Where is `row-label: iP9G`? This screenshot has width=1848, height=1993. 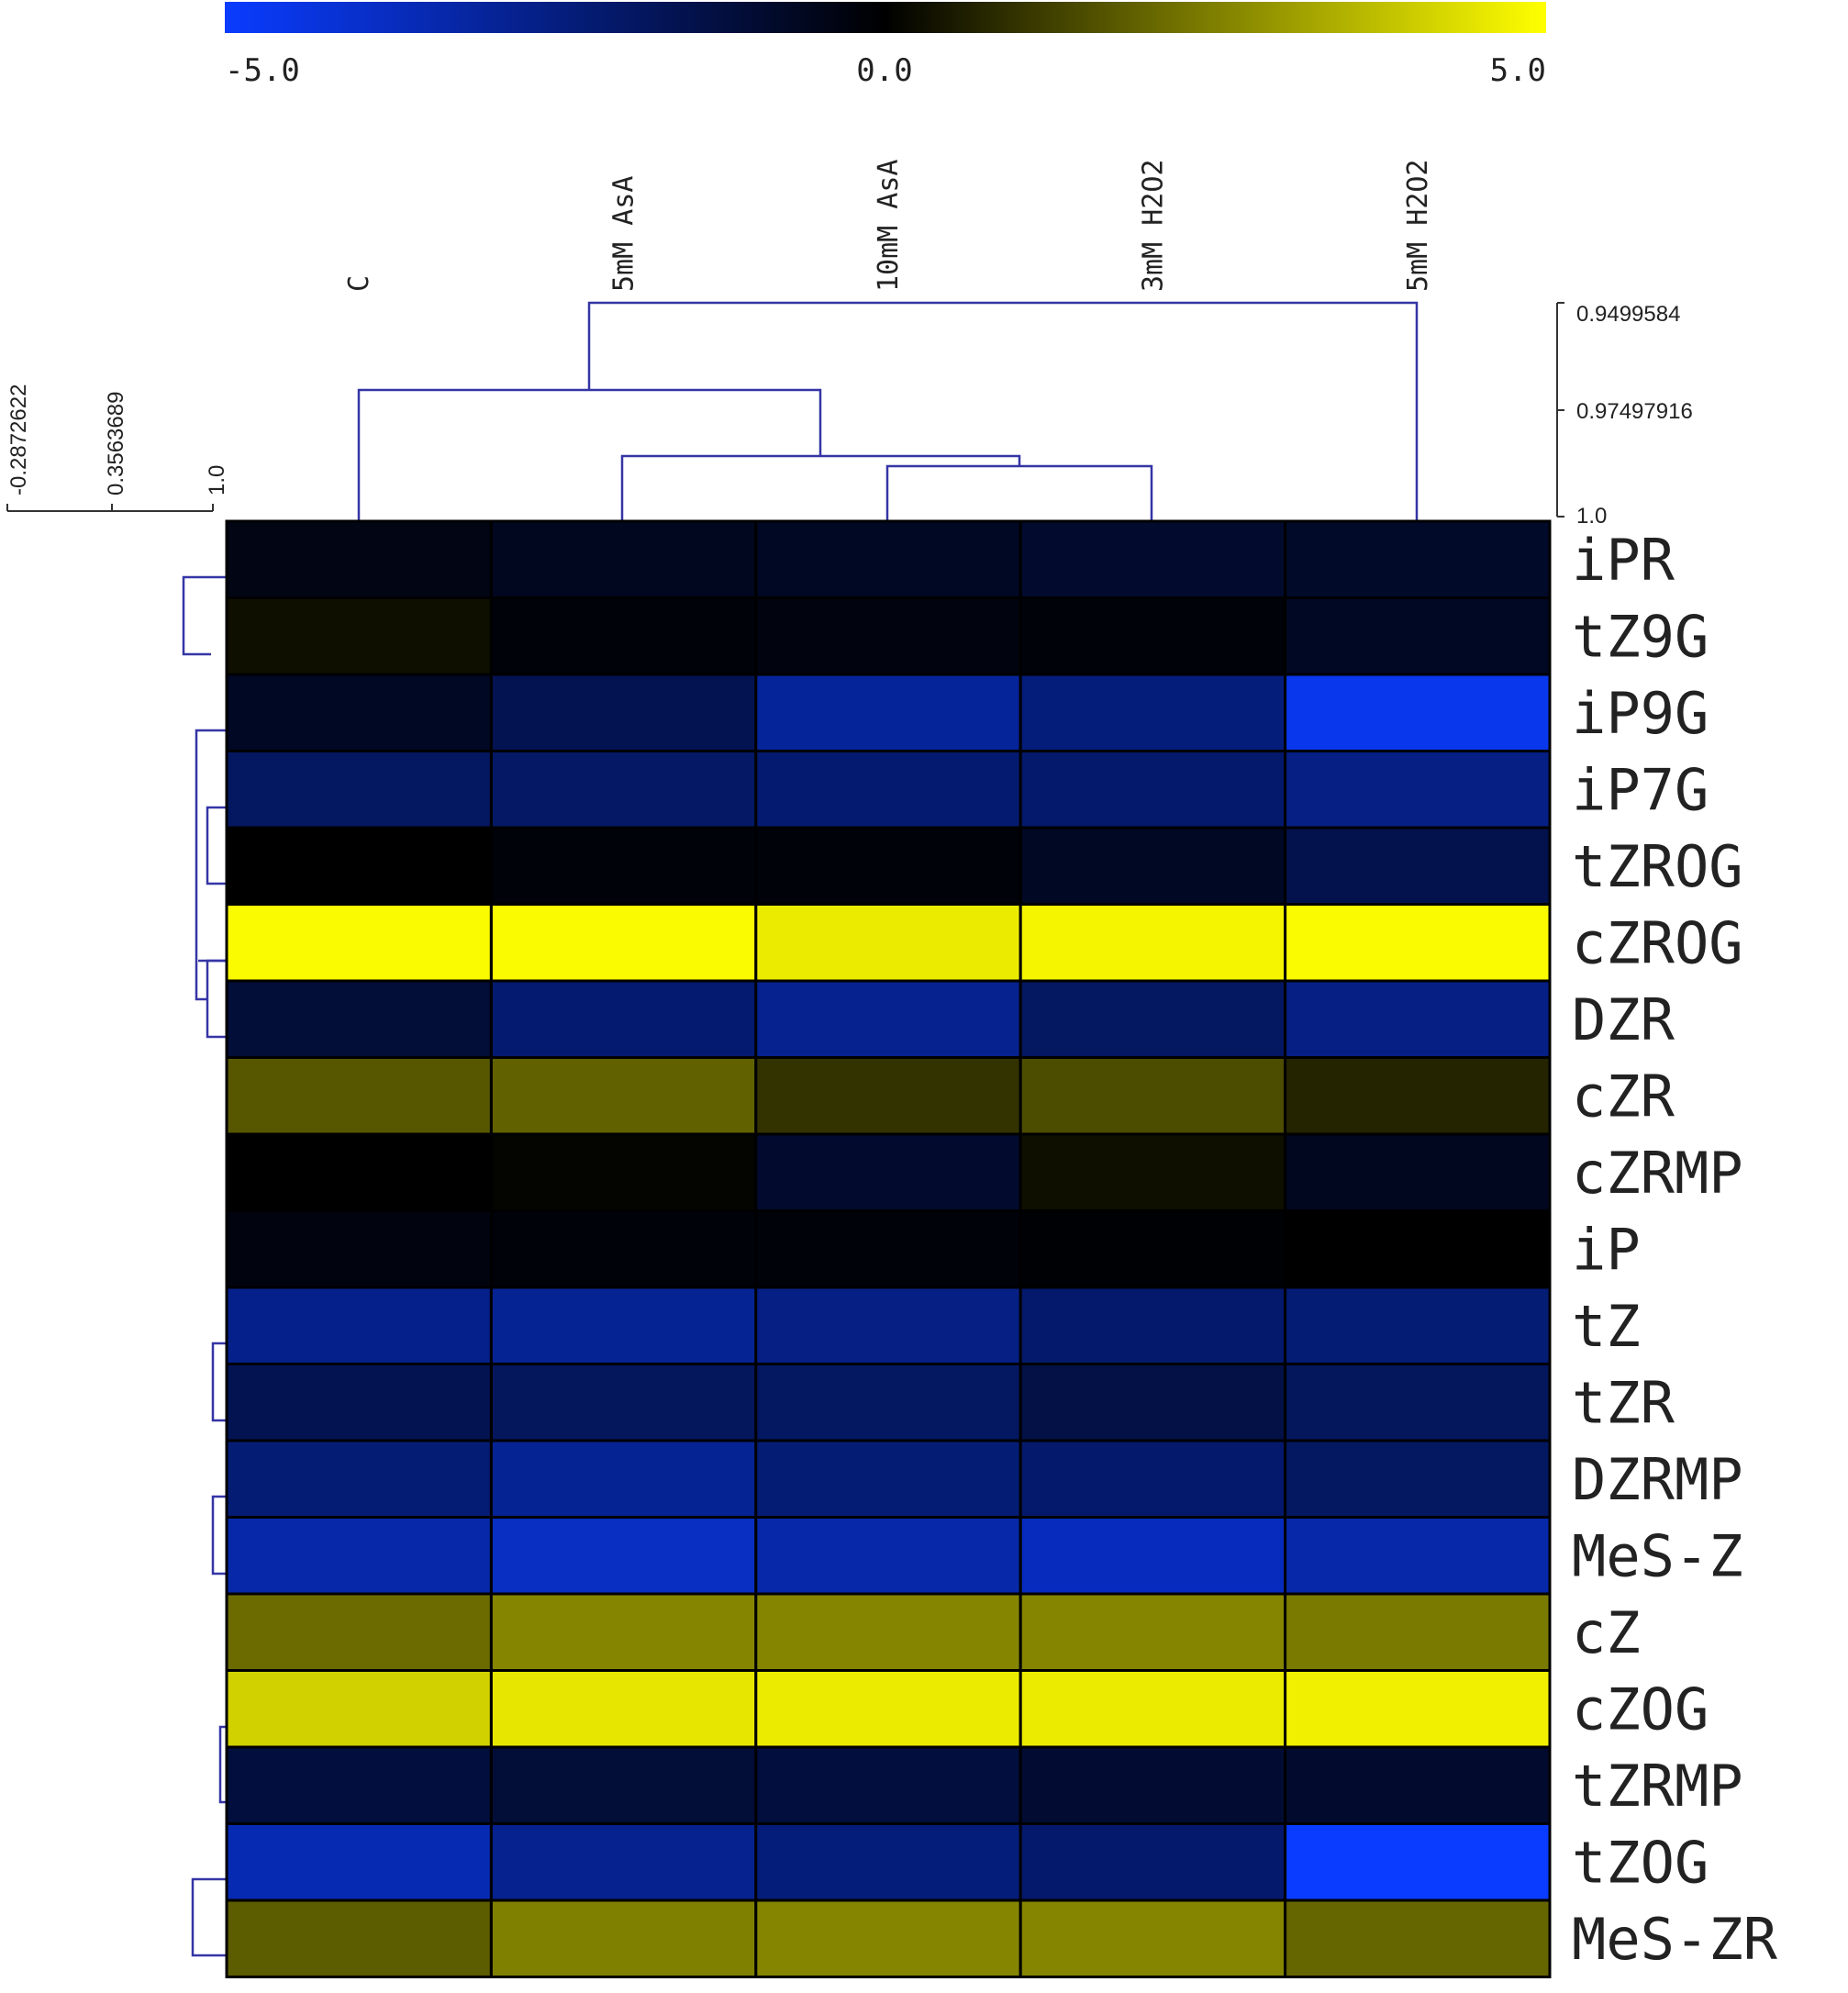
row-label: iP9G is located at coordinates (1640, 713).